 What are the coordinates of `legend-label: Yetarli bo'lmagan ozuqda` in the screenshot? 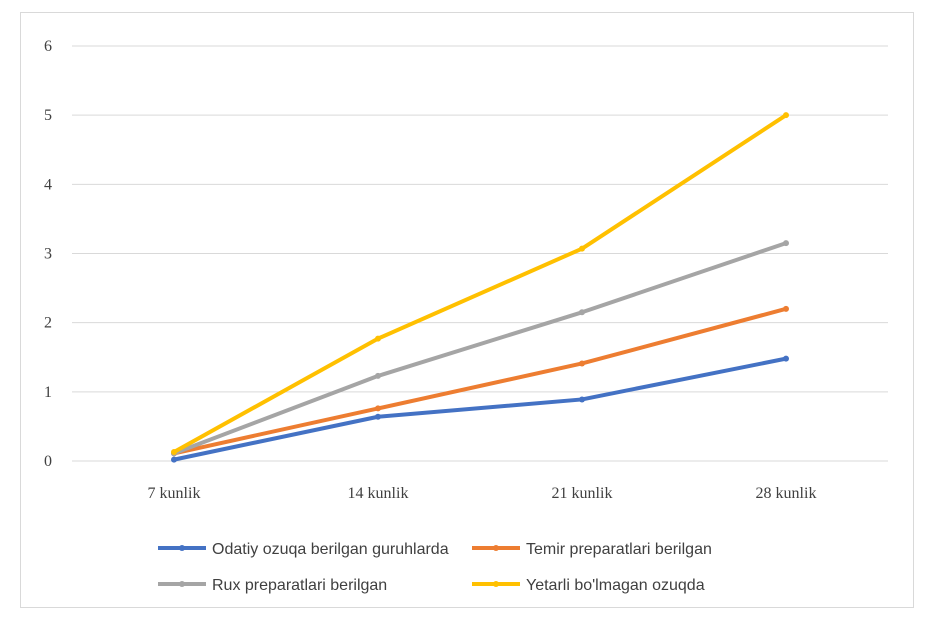 It's located at (615, 585).